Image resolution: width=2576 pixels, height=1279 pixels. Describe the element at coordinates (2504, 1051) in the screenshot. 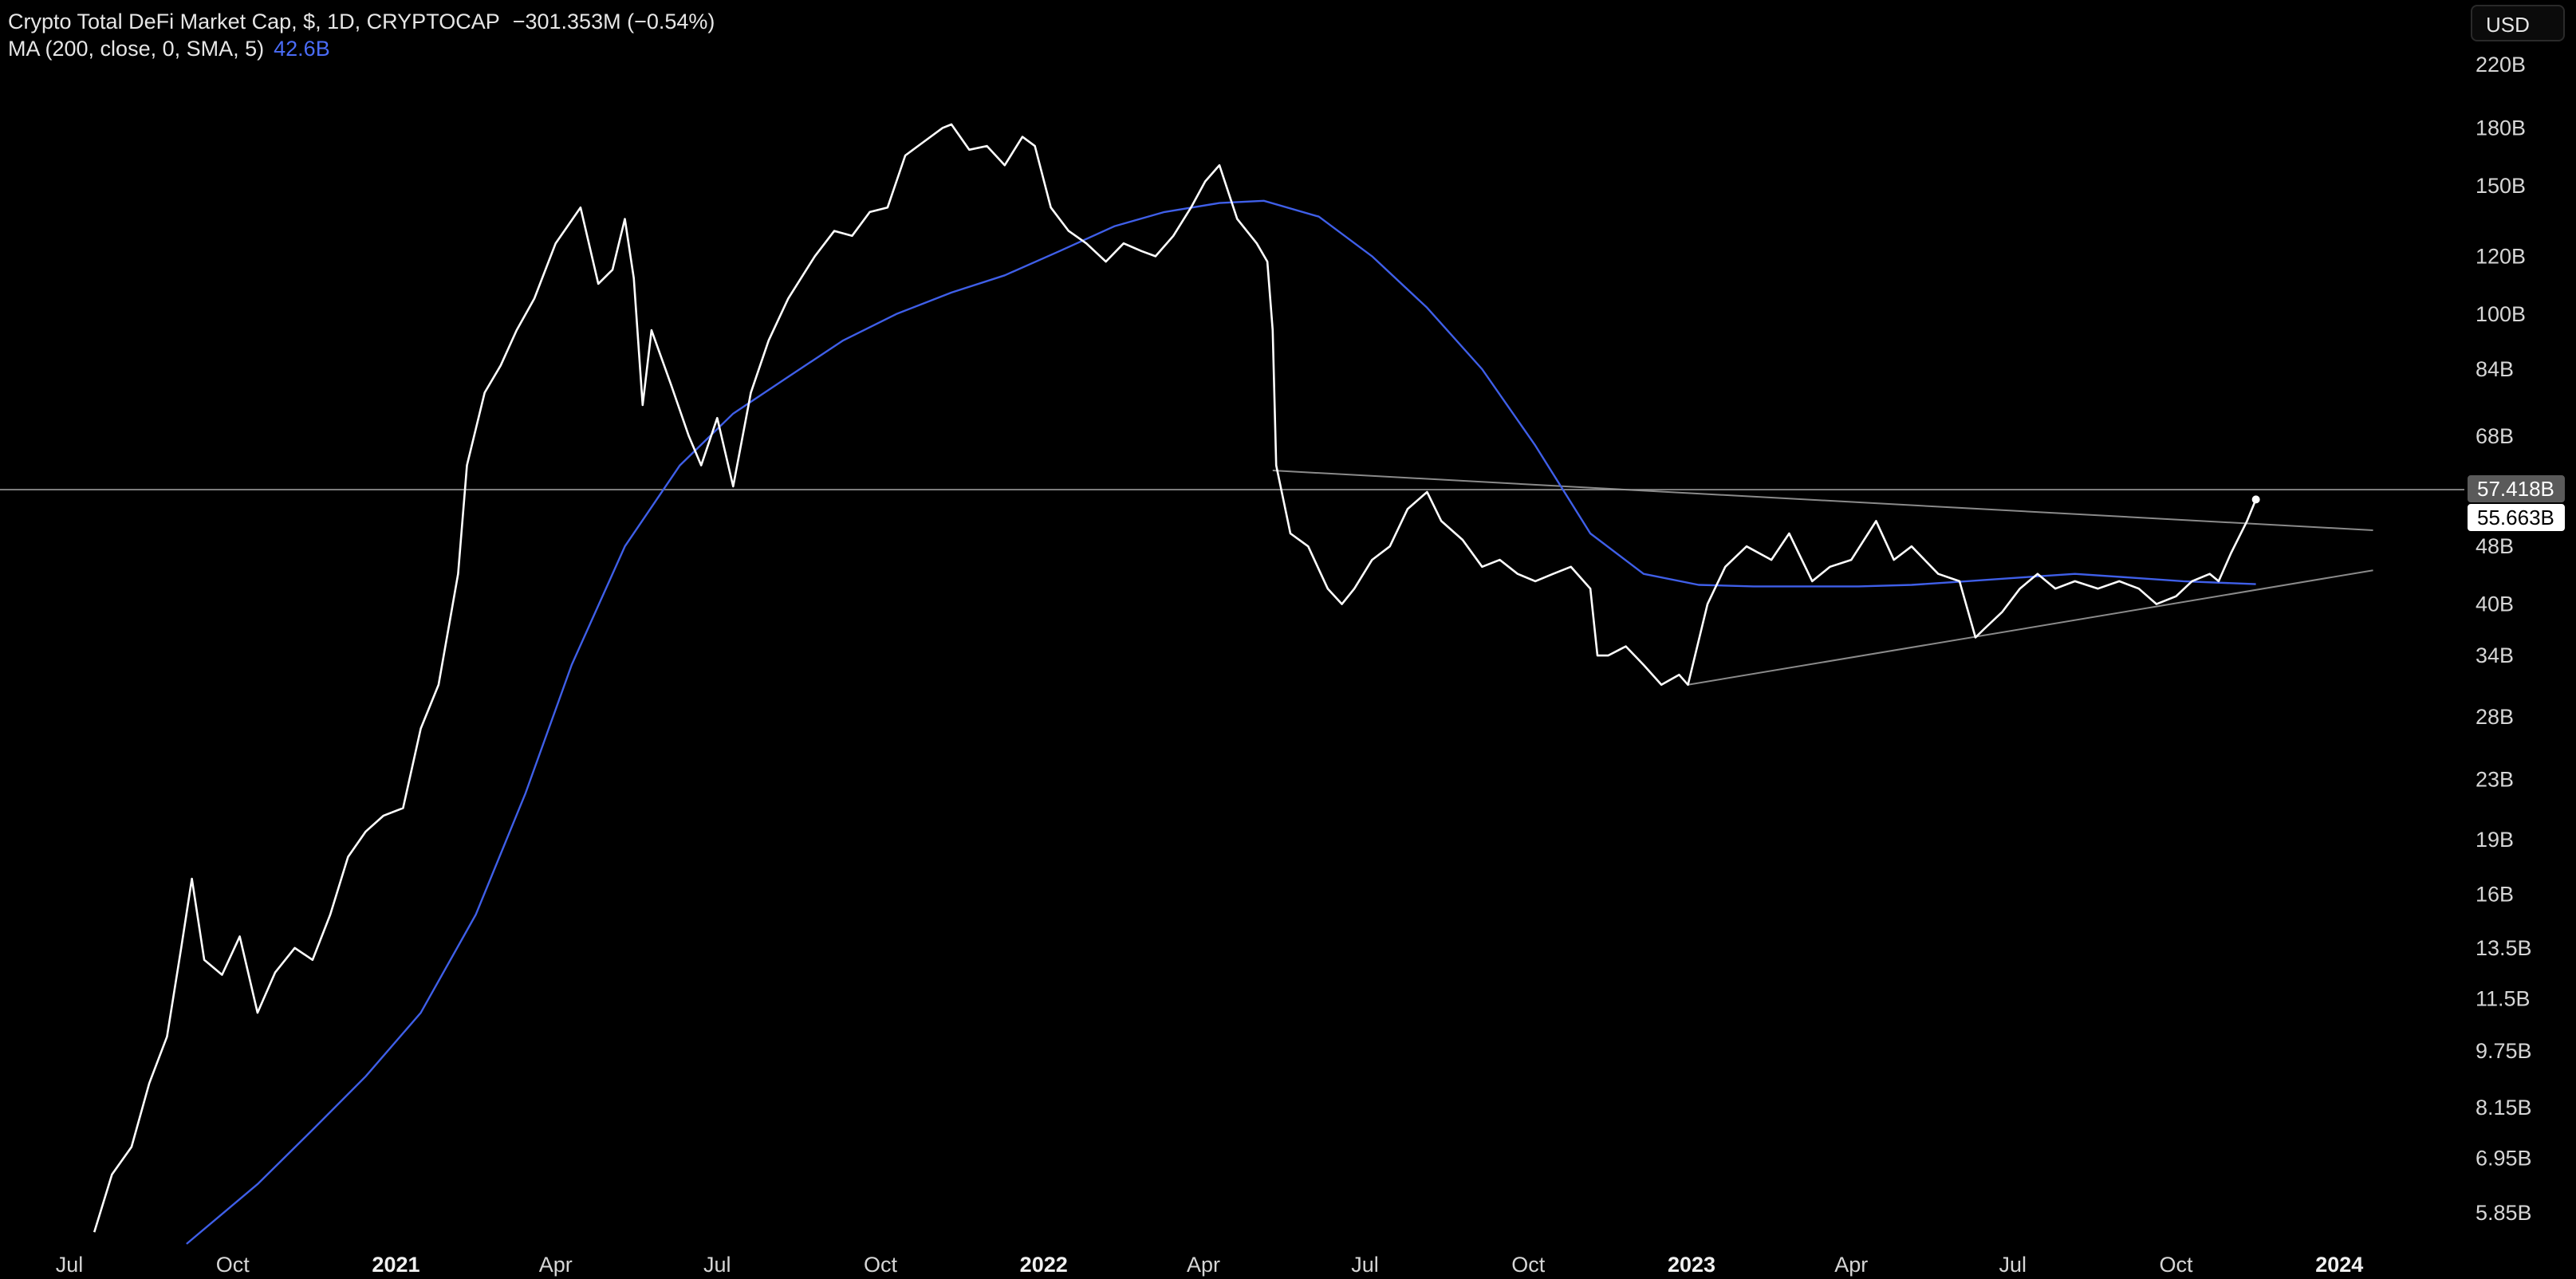

I see `y-tick-label: 9.75B` at that location.